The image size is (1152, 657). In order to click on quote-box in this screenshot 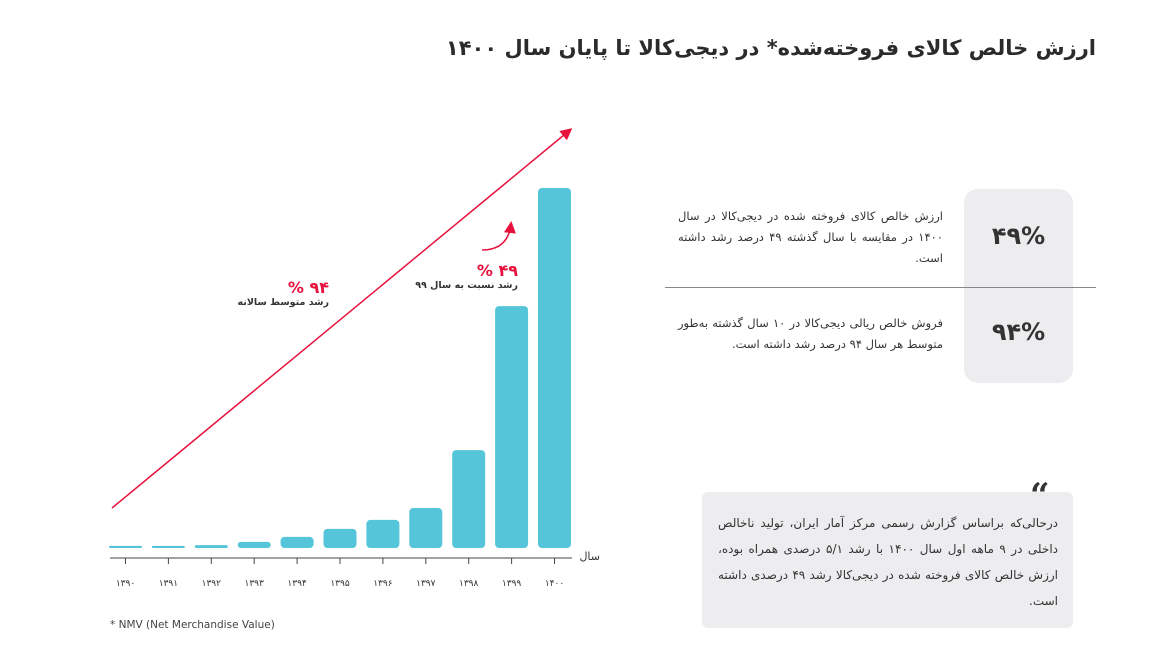, I will do `click(887, 560)`.